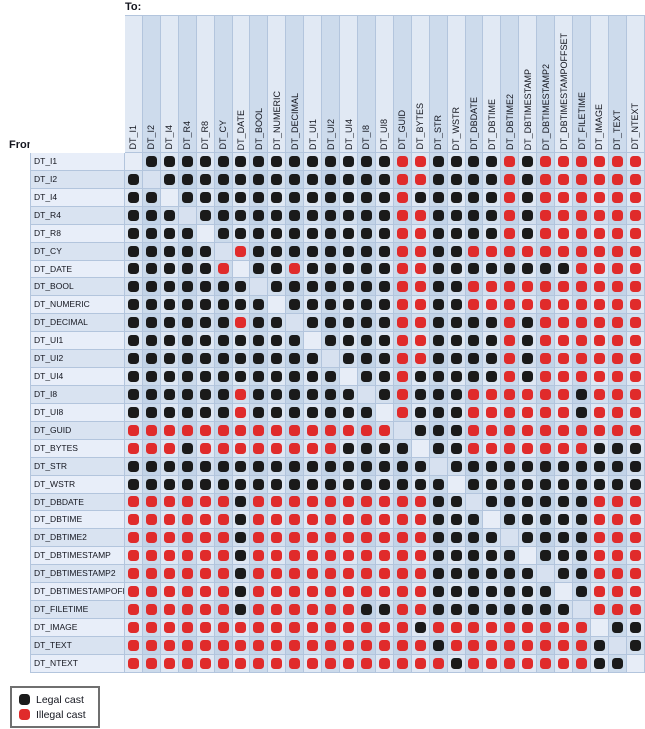  I want to click on column-header-label: DT_UI8, so click(384, 134).